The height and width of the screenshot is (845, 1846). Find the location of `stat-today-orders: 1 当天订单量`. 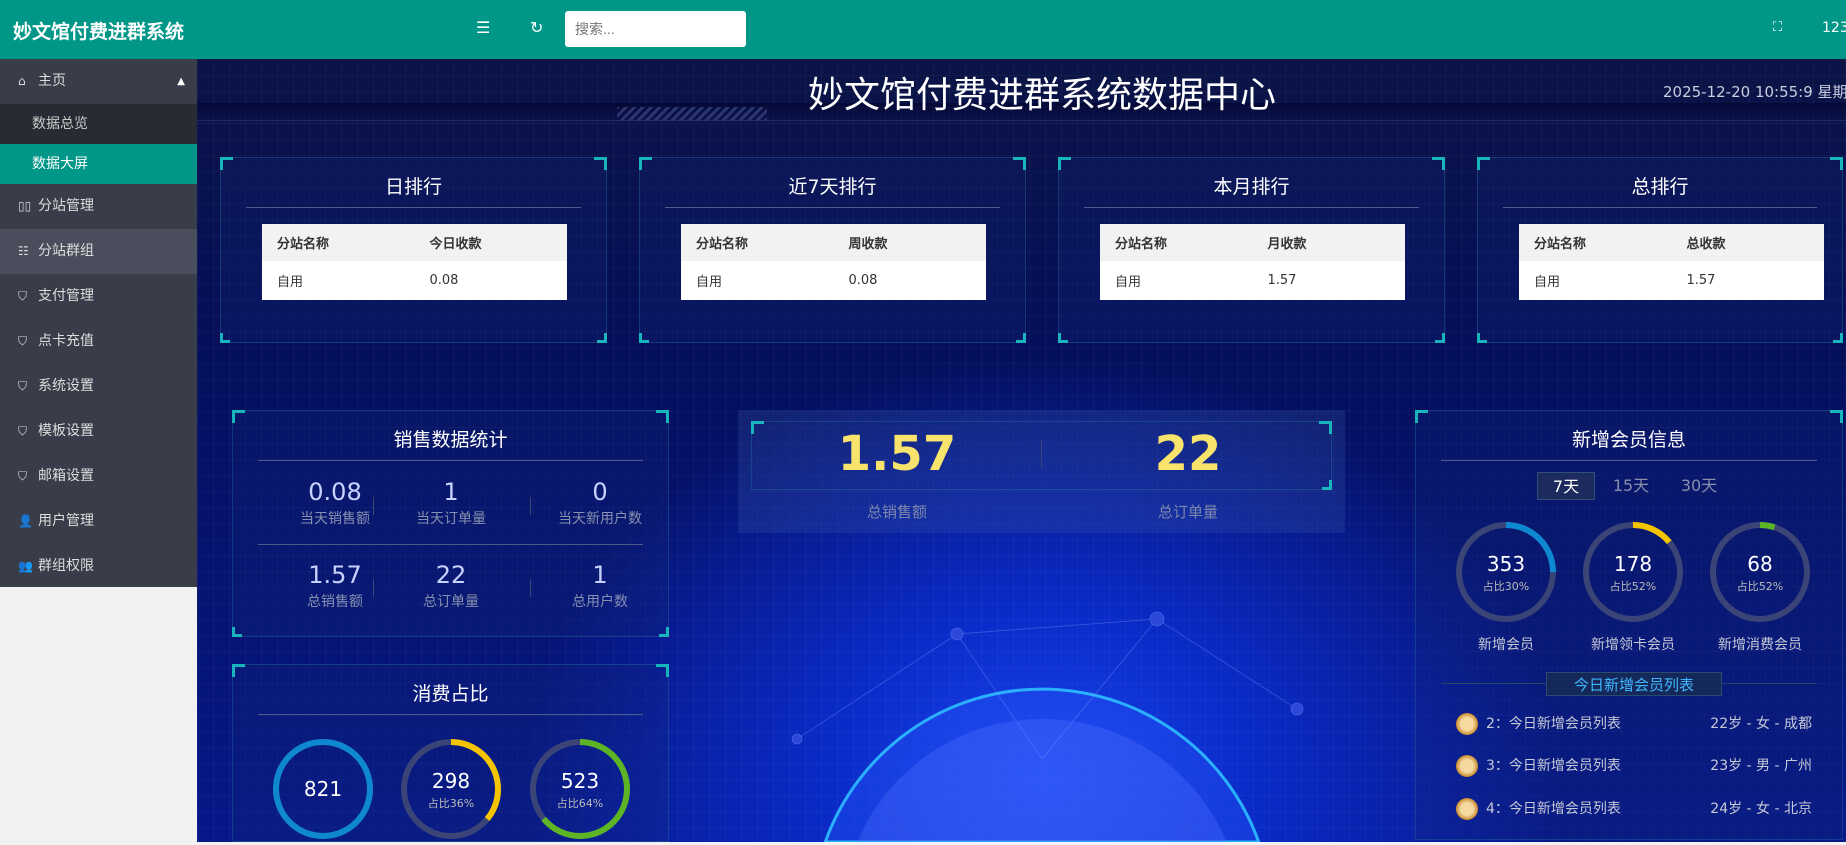

stat-today-orders: 1 当天订单量 is located at coordinates (451, 503).